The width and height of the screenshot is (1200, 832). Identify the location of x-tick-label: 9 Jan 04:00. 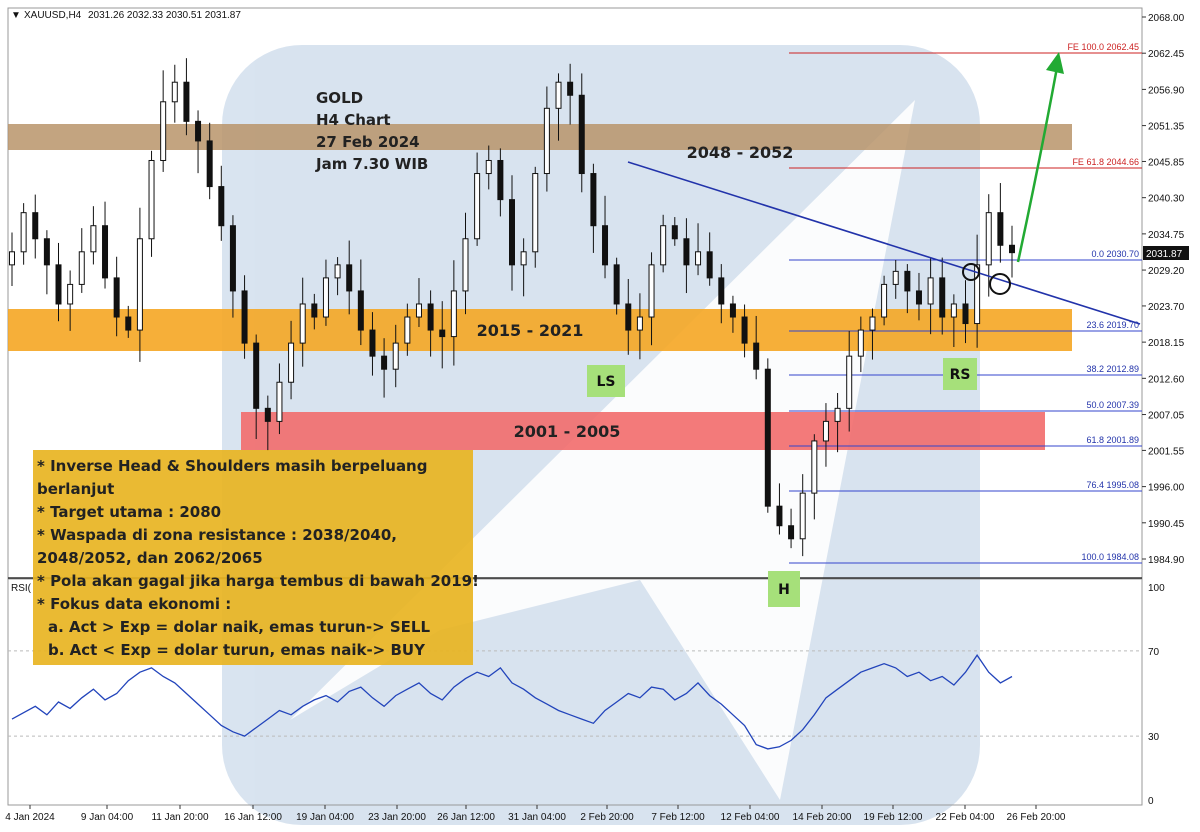
(107, 817).